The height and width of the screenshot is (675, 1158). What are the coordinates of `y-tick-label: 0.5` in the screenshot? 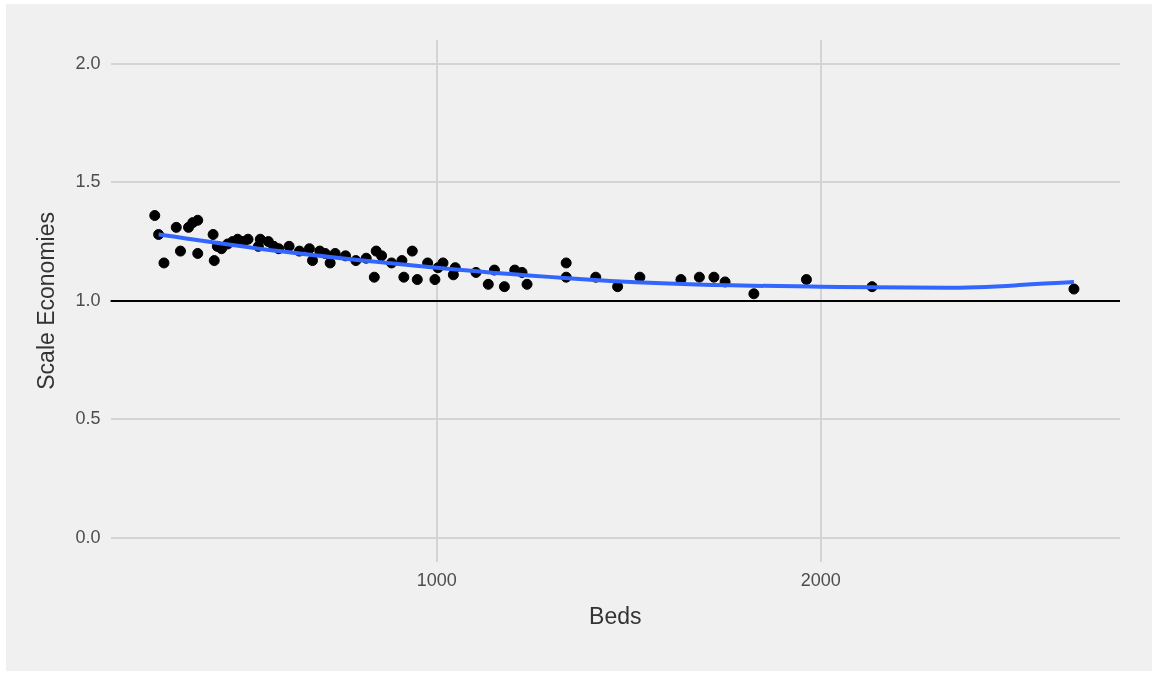 It's located at (88, 418).